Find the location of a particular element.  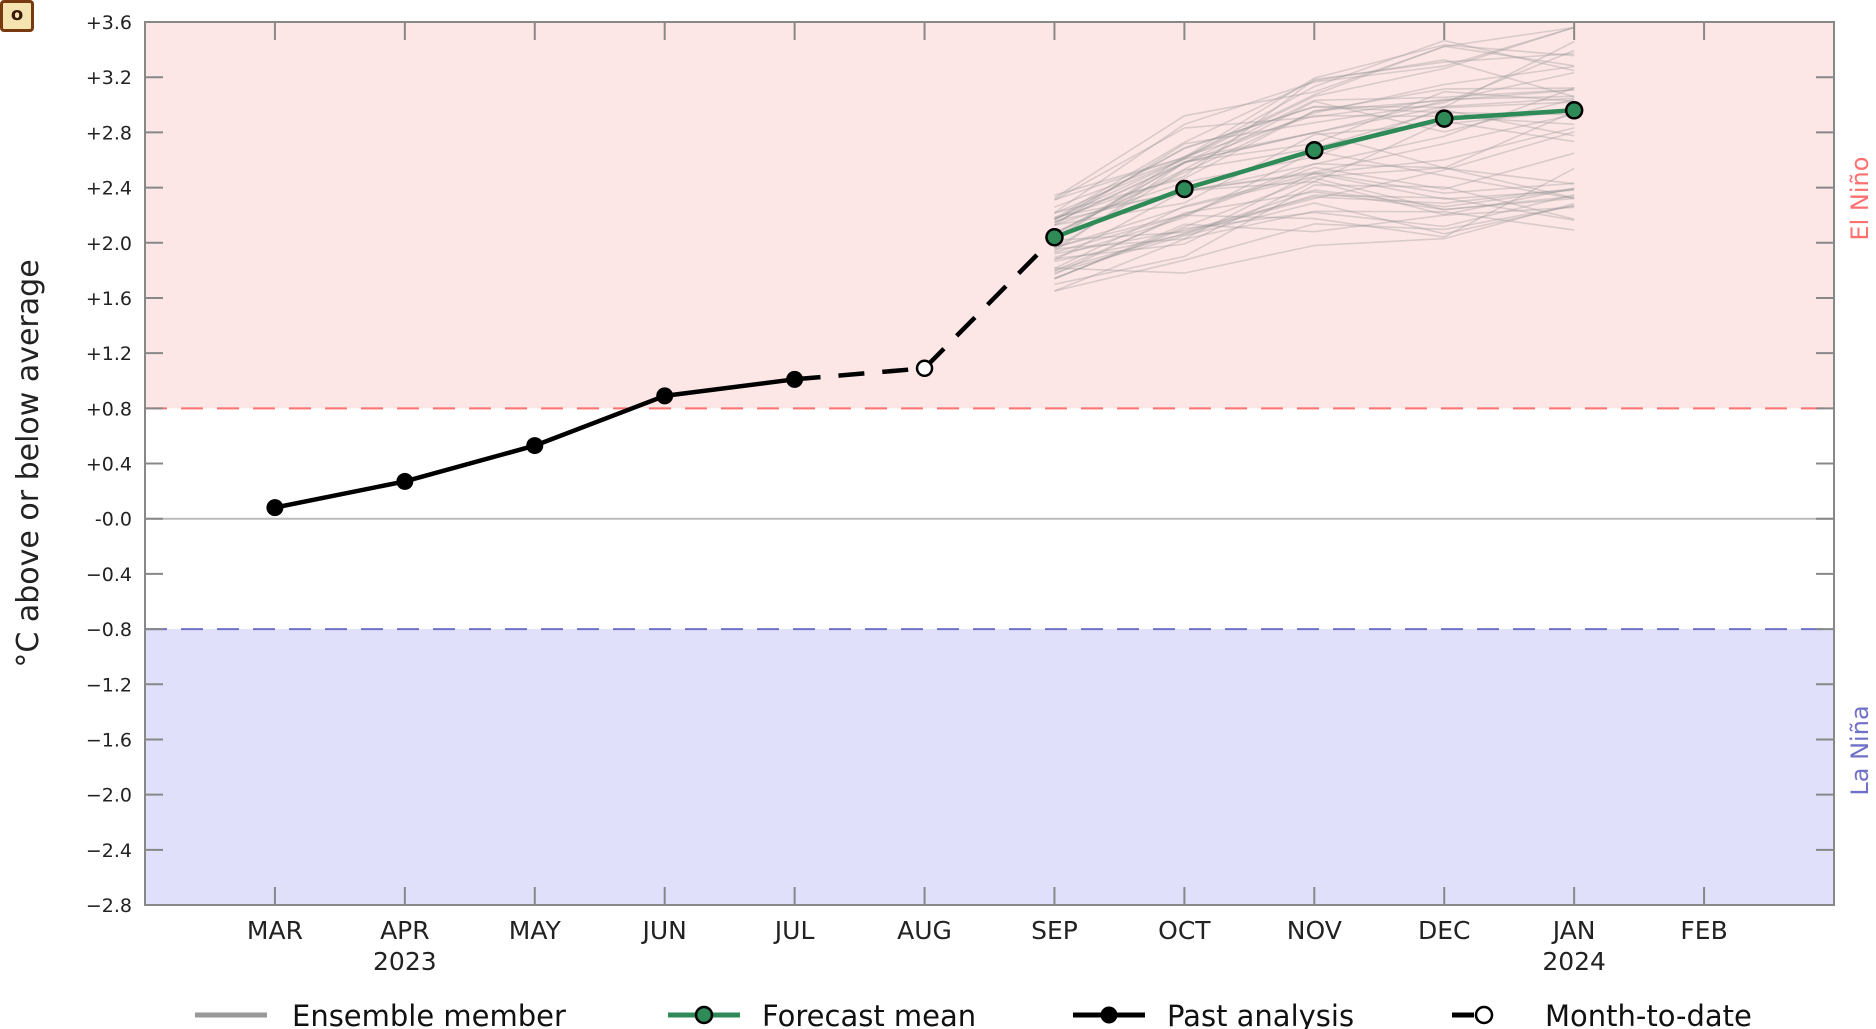

x-tick-year-label: 2023 is located at coordinates (405, 961).